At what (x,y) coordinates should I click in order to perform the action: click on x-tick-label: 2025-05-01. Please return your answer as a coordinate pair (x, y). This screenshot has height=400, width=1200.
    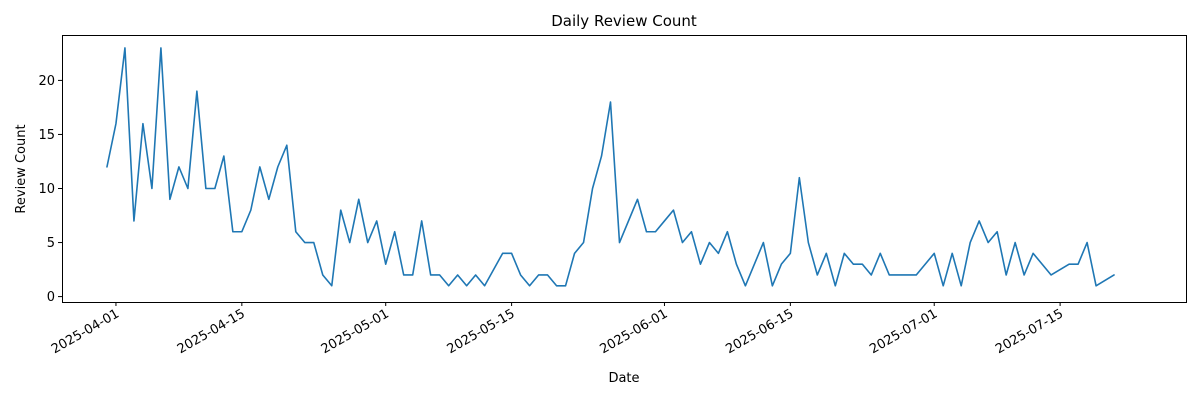
    Looking at the image, I should click on (355, 331).